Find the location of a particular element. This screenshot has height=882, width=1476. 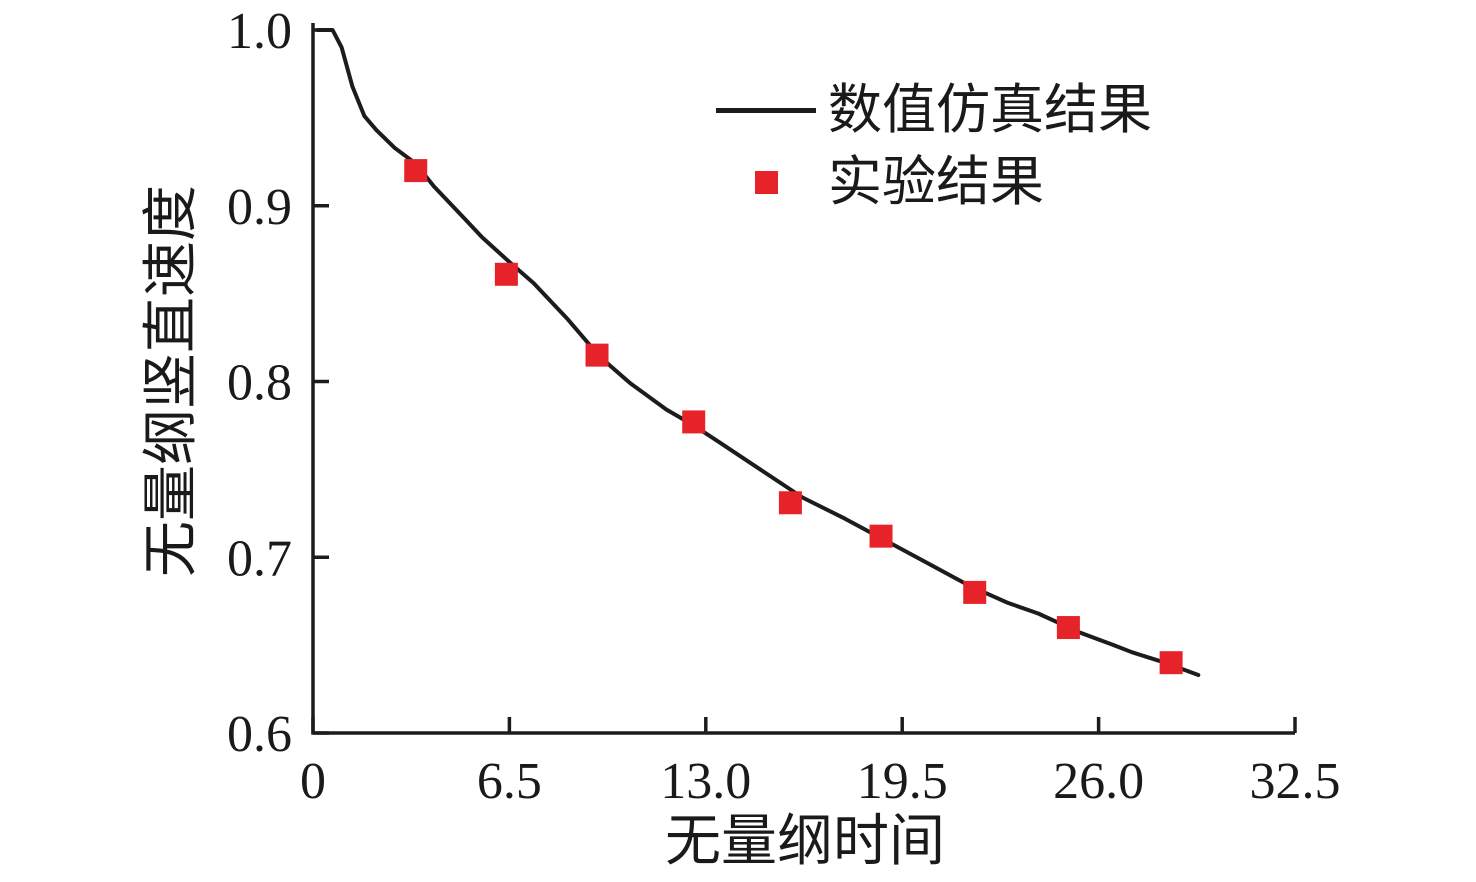

legend-item-experiment: 实验结果 is located at coordinates (934, 182).